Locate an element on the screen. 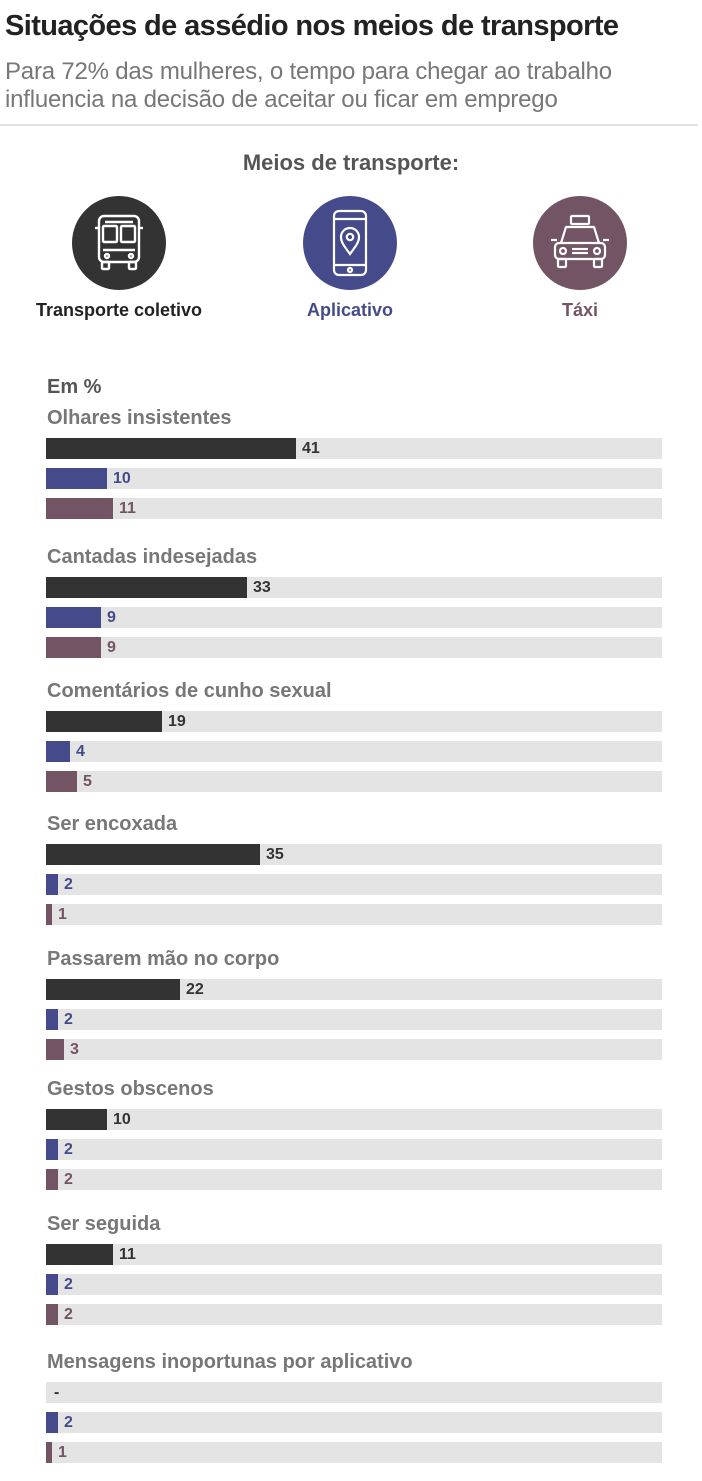 This screenshot has height=1481, width=702. bus-icon is located at coordinates (119, 242).